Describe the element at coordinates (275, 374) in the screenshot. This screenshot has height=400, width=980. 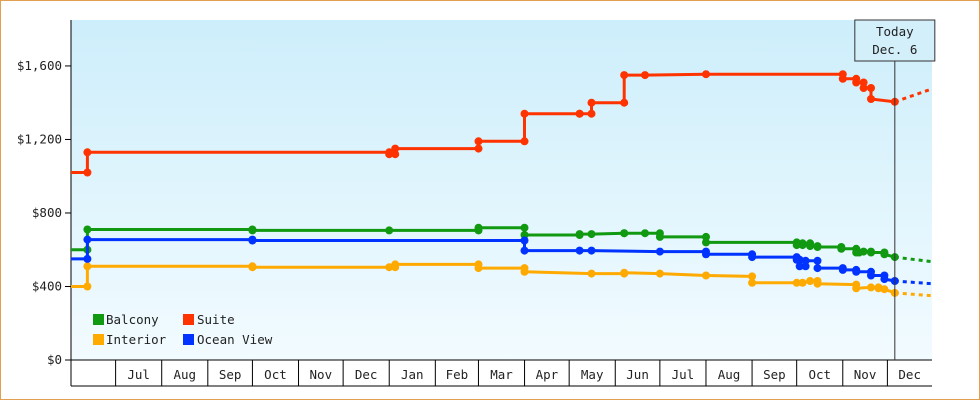
I see `x-tick-label: Oct` at that location.